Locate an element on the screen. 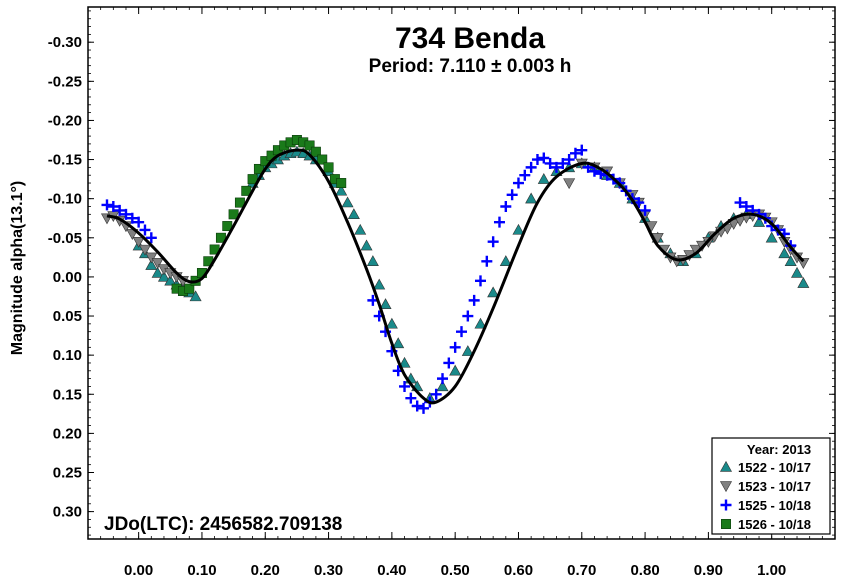  legend-label: 1525 - 10/18 is located at coordinates (774, 505).